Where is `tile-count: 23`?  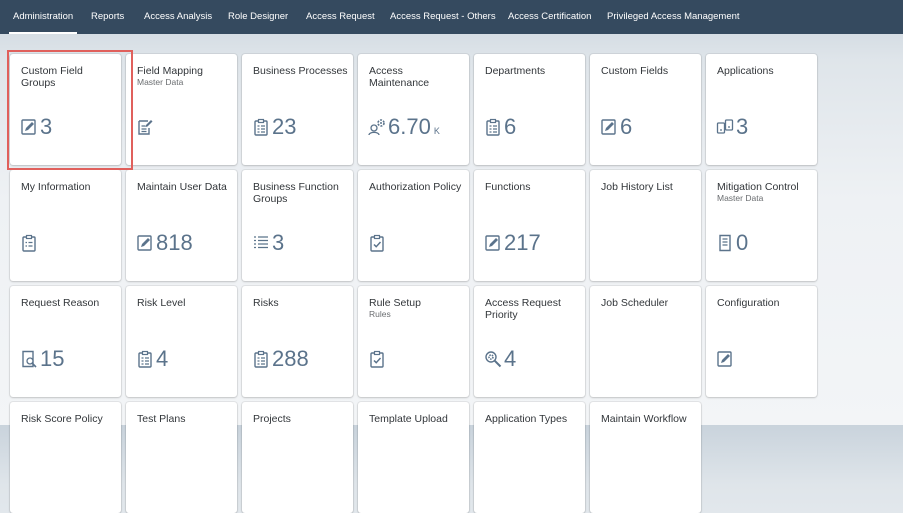
tile-count: 23 is located at coordinates (284, 126).